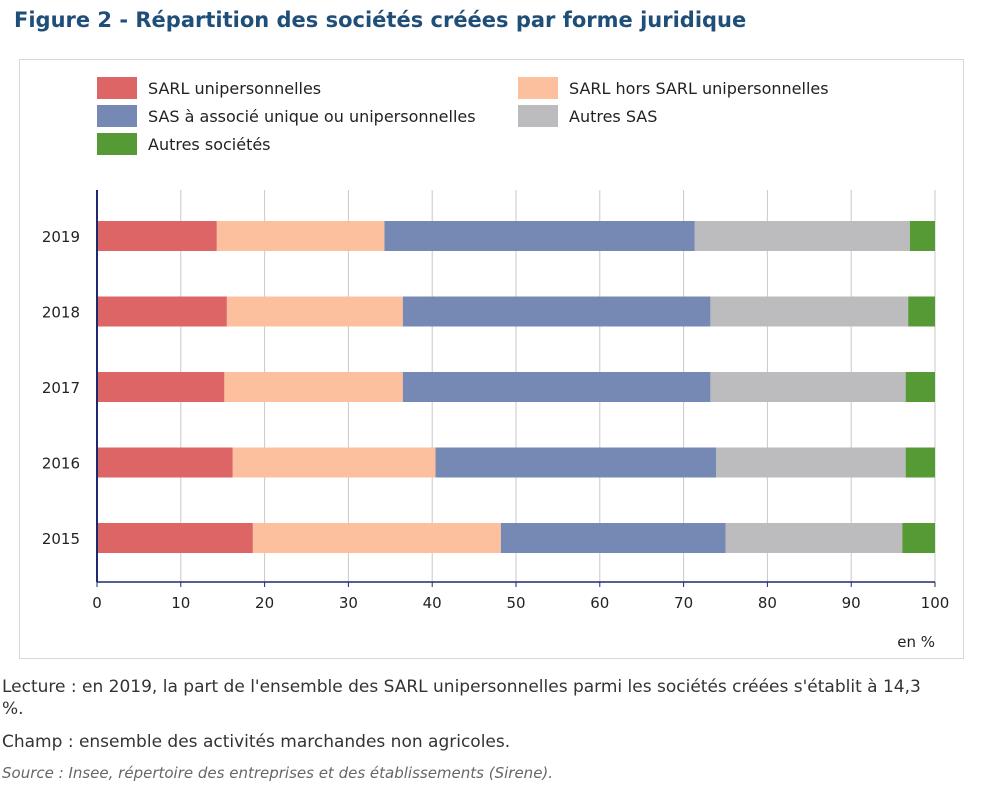  I want to click on y-tick-label: 2018, so click(61, 313).